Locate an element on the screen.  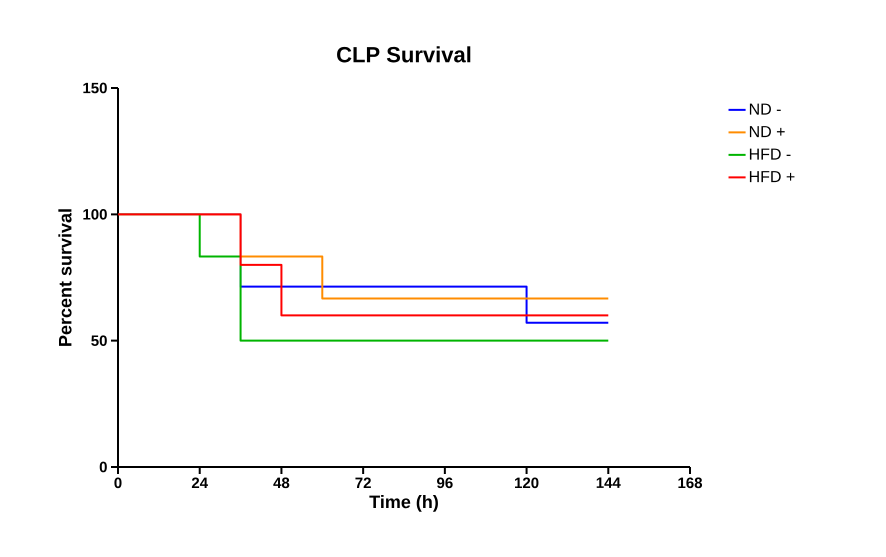
x-tick-label: 0 is located at coordinates (118, 483).